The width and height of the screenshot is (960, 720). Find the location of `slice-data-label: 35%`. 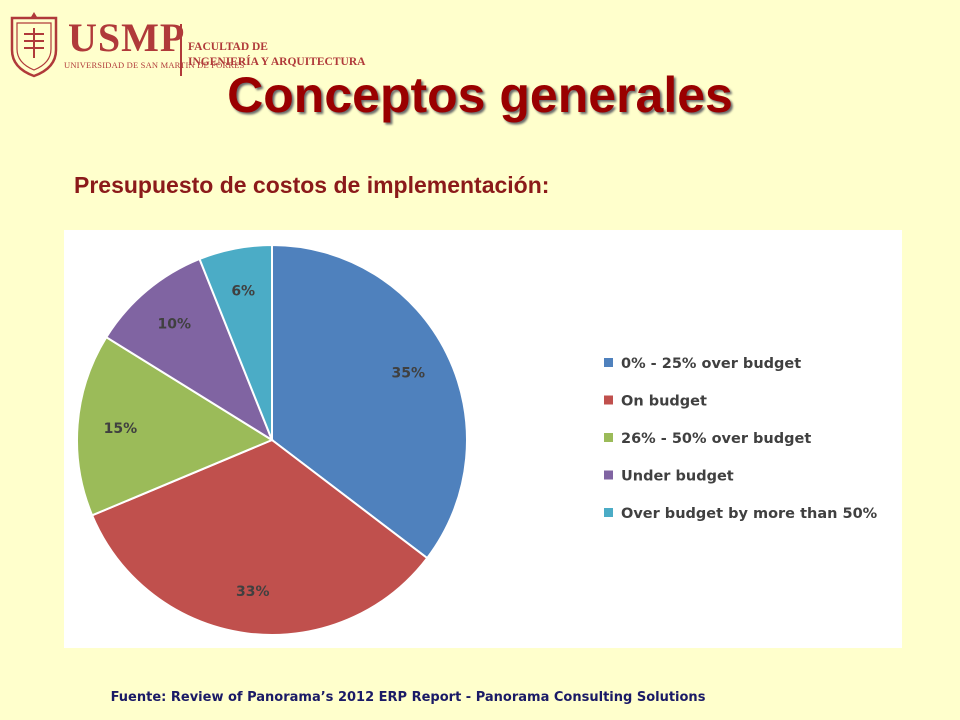

slice-data-label: 35% is located at coordinates (409, 373).